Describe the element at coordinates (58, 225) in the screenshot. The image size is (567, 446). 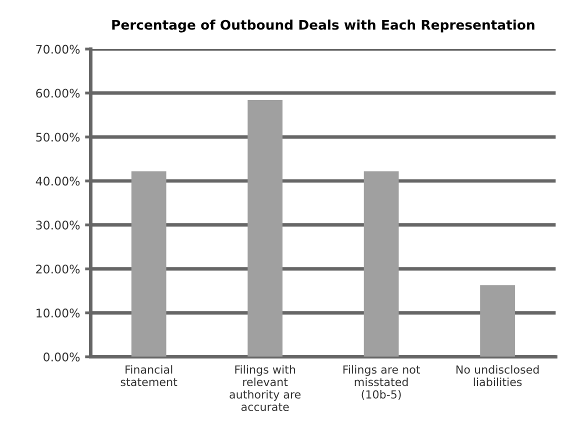
I see `y-tick-label: 30.00%` at that location.